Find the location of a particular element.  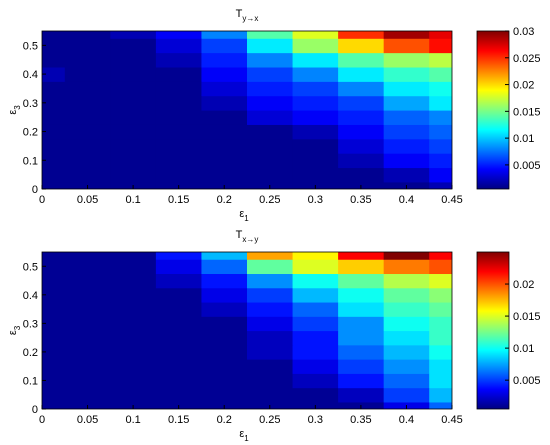

y-tick-label: 0 is located at coordinates (35, 410).